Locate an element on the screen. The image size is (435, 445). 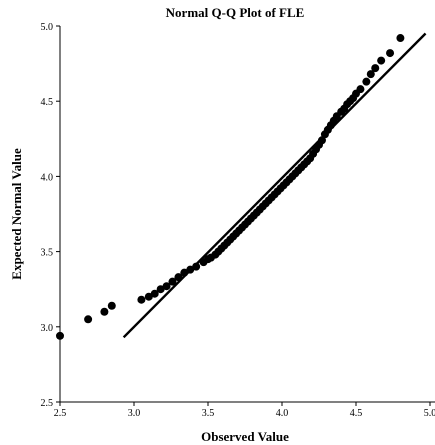
x-tick-label: 3.5 is located at coordinates (208, 413).